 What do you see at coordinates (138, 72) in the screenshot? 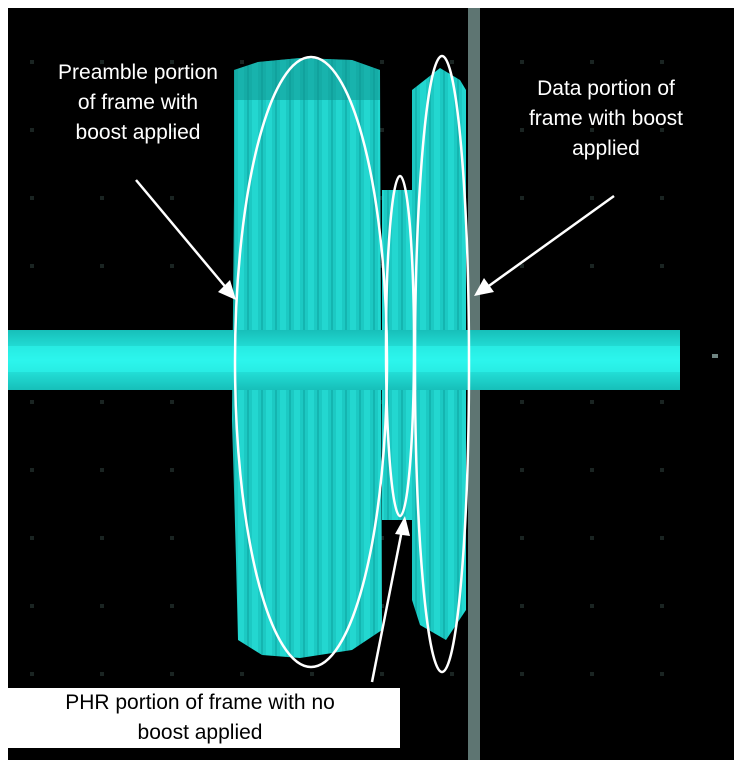
I see `preamble-annotation-line-1: Preamble portion` at bounding box center [138, 72].